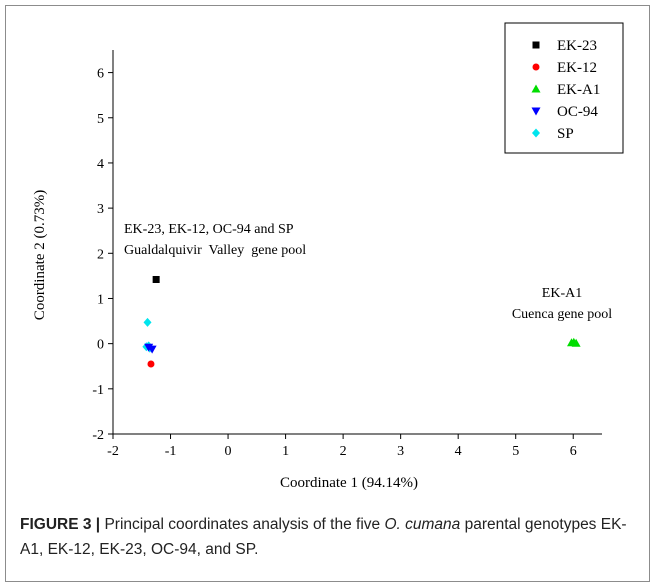  What do you see at coordinates (215, 250) in the screenshot?
I see `annotation-text: Gualdalquivir Valley gene pool` at bounding box center [215, 250].